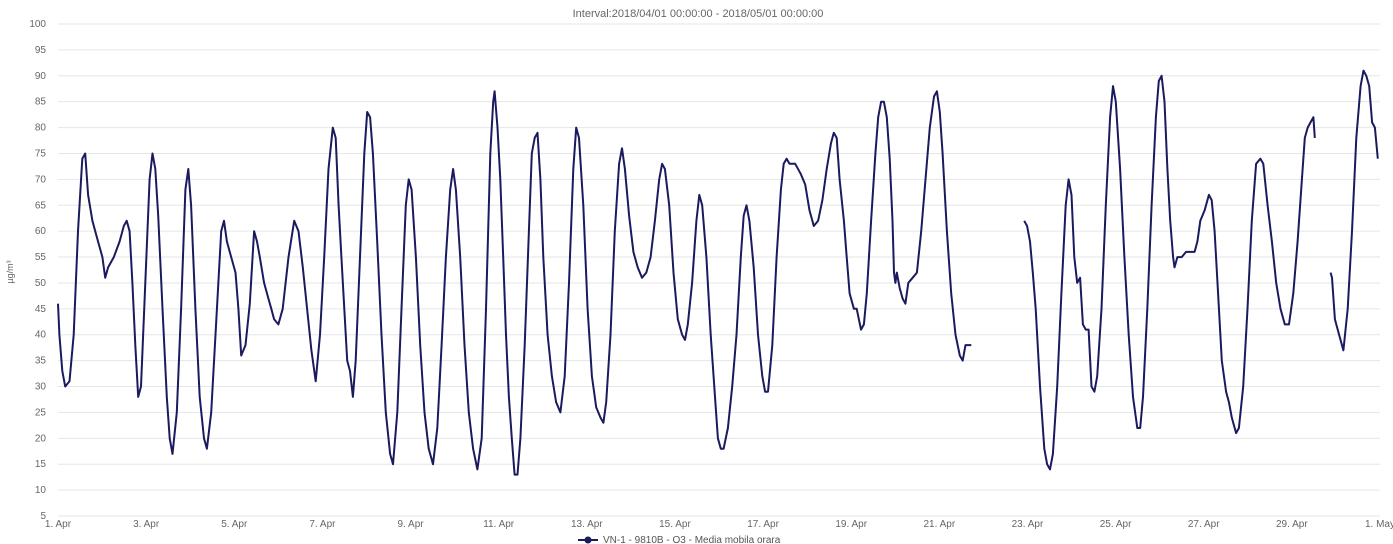 This screenshot has height=544, width=1393. What do you see at coordinates (37, 270) in the screenshot?
I see `y-axis-ticks: 5 10 15 20 25 30 35 40 45 50 55 60 65 70 75 80 85 90 95 100` at bounding box center [37, 270].